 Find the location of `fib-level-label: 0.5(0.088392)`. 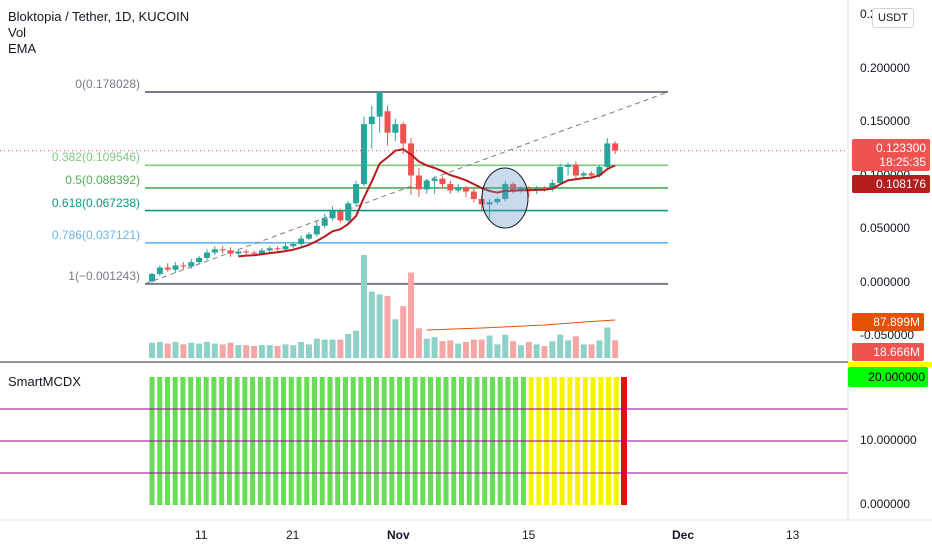

fib-level-label: 0.5(0.088392) is located at coordinates (102, 179).